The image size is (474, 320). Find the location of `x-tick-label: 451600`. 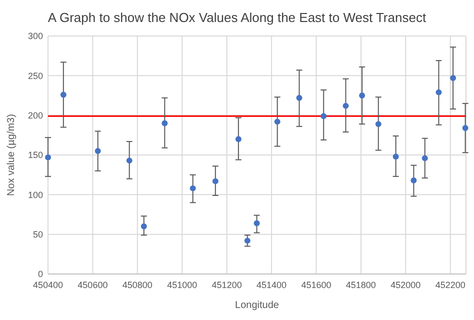

x-tick-label: 451600 is located at coordinates (316, 285).